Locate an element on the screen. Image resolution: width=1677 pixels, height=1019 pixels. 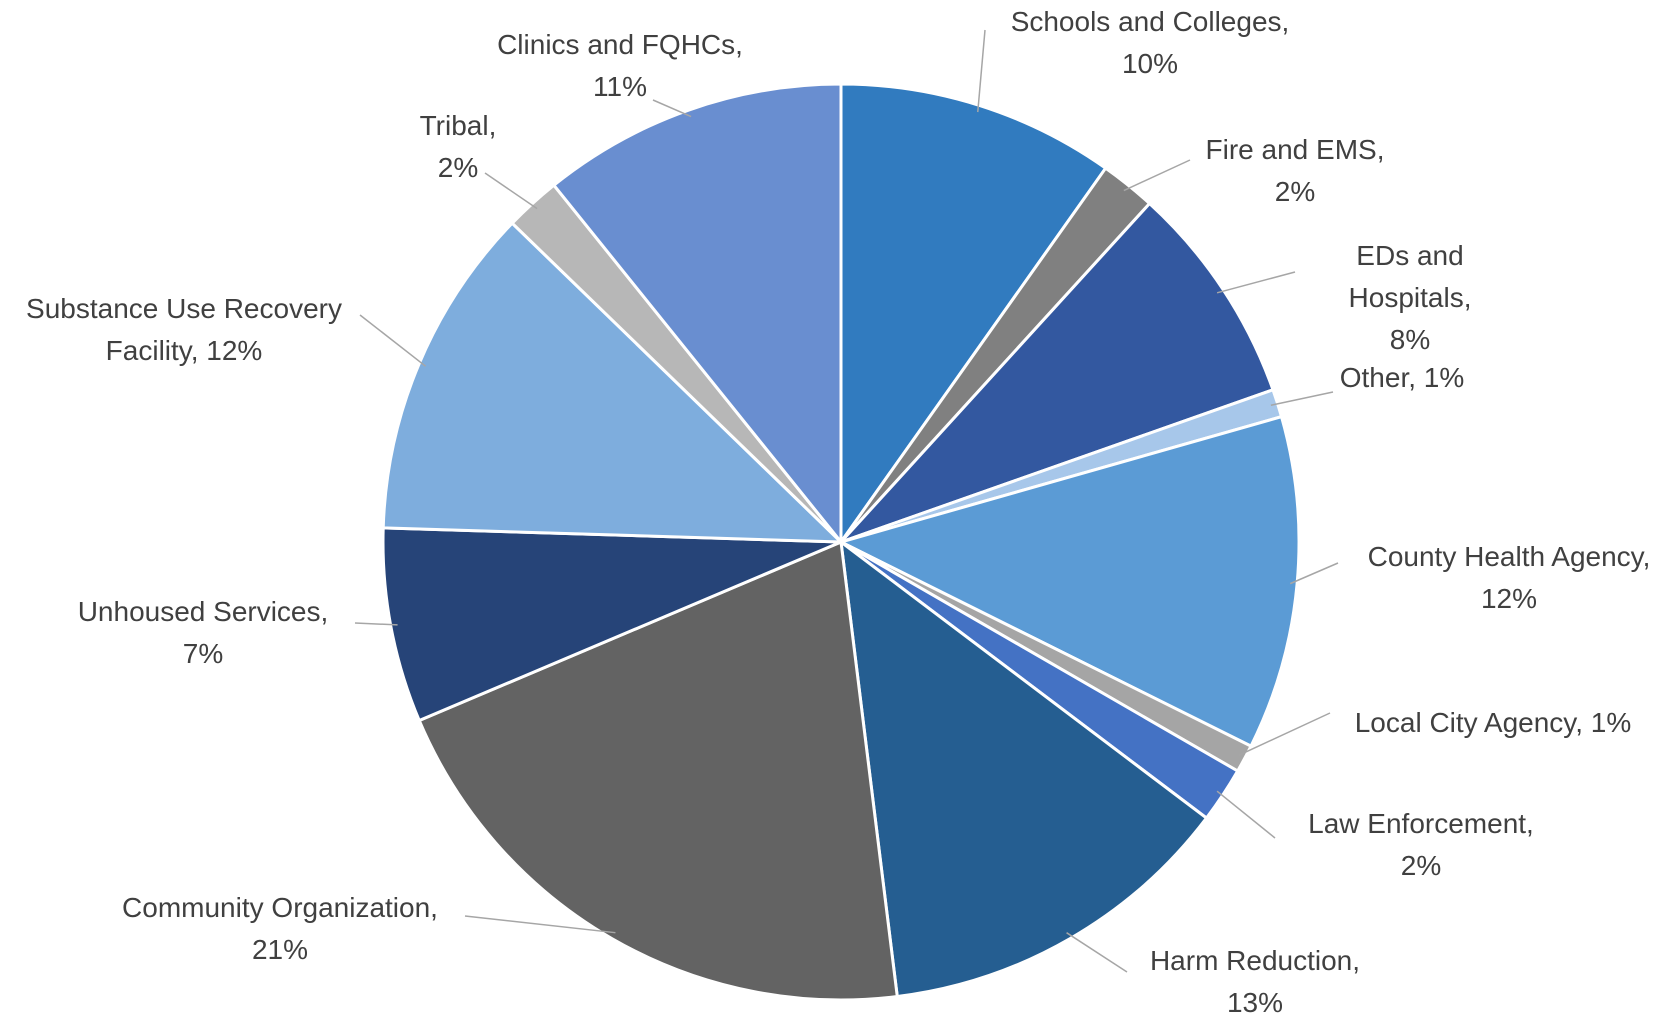
category-label: Harm Reduction, is located at coordinates (1255, 960).